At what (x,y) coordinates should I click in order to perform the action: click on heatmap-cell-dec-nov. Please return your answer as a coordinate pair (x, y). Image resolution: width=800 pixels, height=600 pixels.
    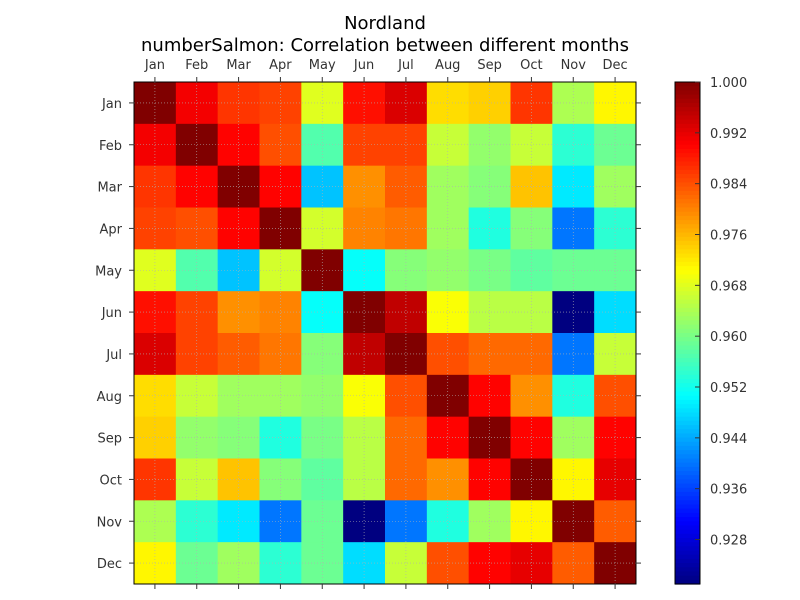
    Looking at the image, I should click on (573, 563).